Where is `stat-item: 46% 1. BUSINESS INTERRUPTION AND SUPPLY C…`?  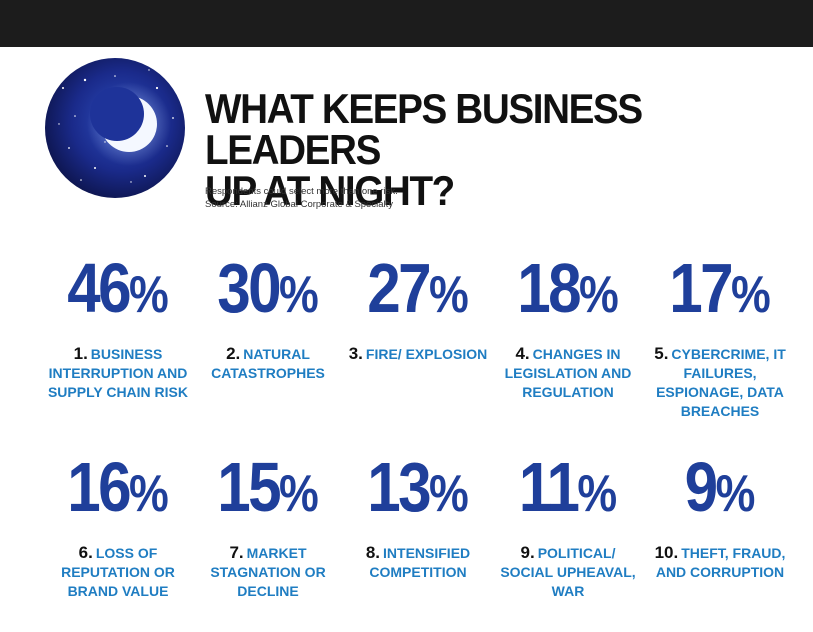
stat-item: 46% 1. BUSINESS INTERRUPTION AND SUPPLY C… is located at coordinates (118, 327).